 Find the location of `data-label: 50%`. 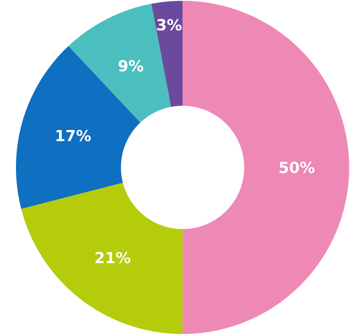

data-label: 50% is located at coordinates (297, 168).